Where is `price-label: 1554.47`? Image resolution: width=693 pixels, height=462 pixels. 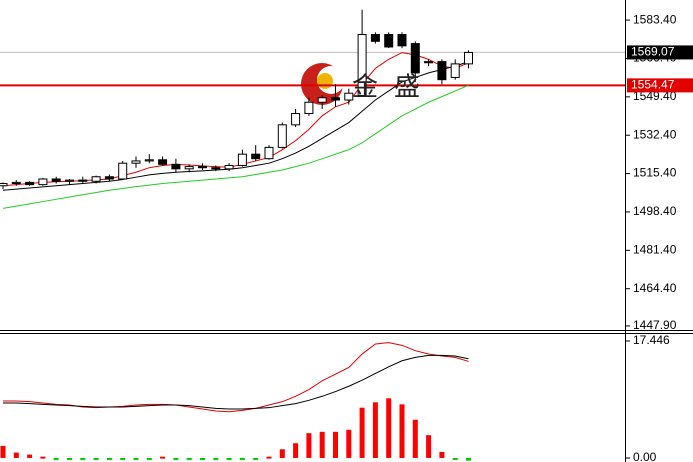 price-label: 1554.47 is located at coordinates (653, 85).